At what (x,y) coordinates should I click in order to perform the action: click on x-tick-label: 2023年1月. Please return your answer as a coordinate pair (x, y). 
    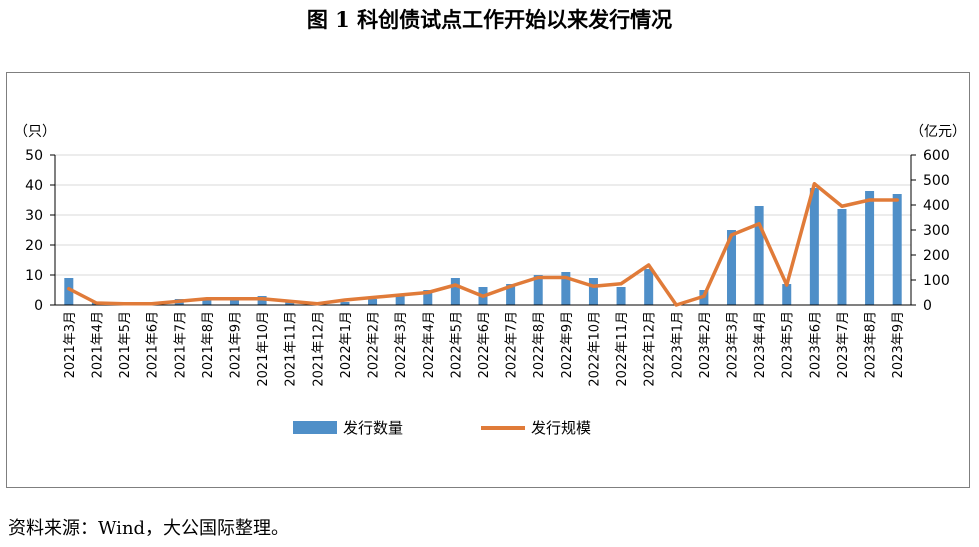
    Looking at the image, I should click on (677, 344).